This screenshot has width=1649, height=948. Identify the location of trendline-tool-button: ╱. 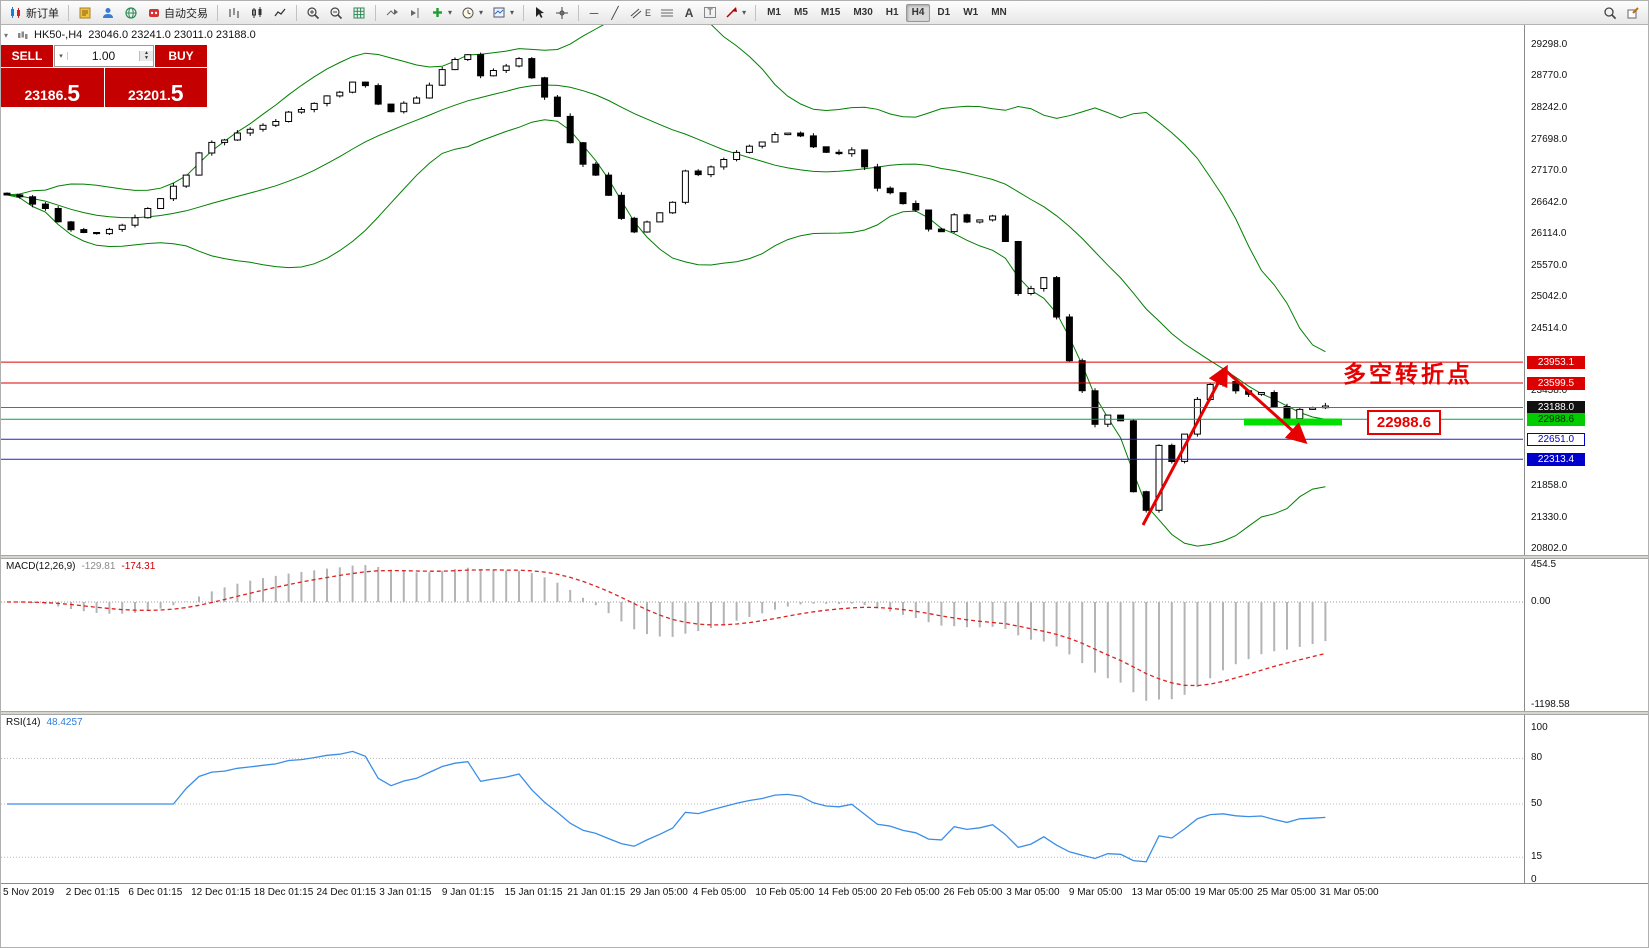
(615, 13).